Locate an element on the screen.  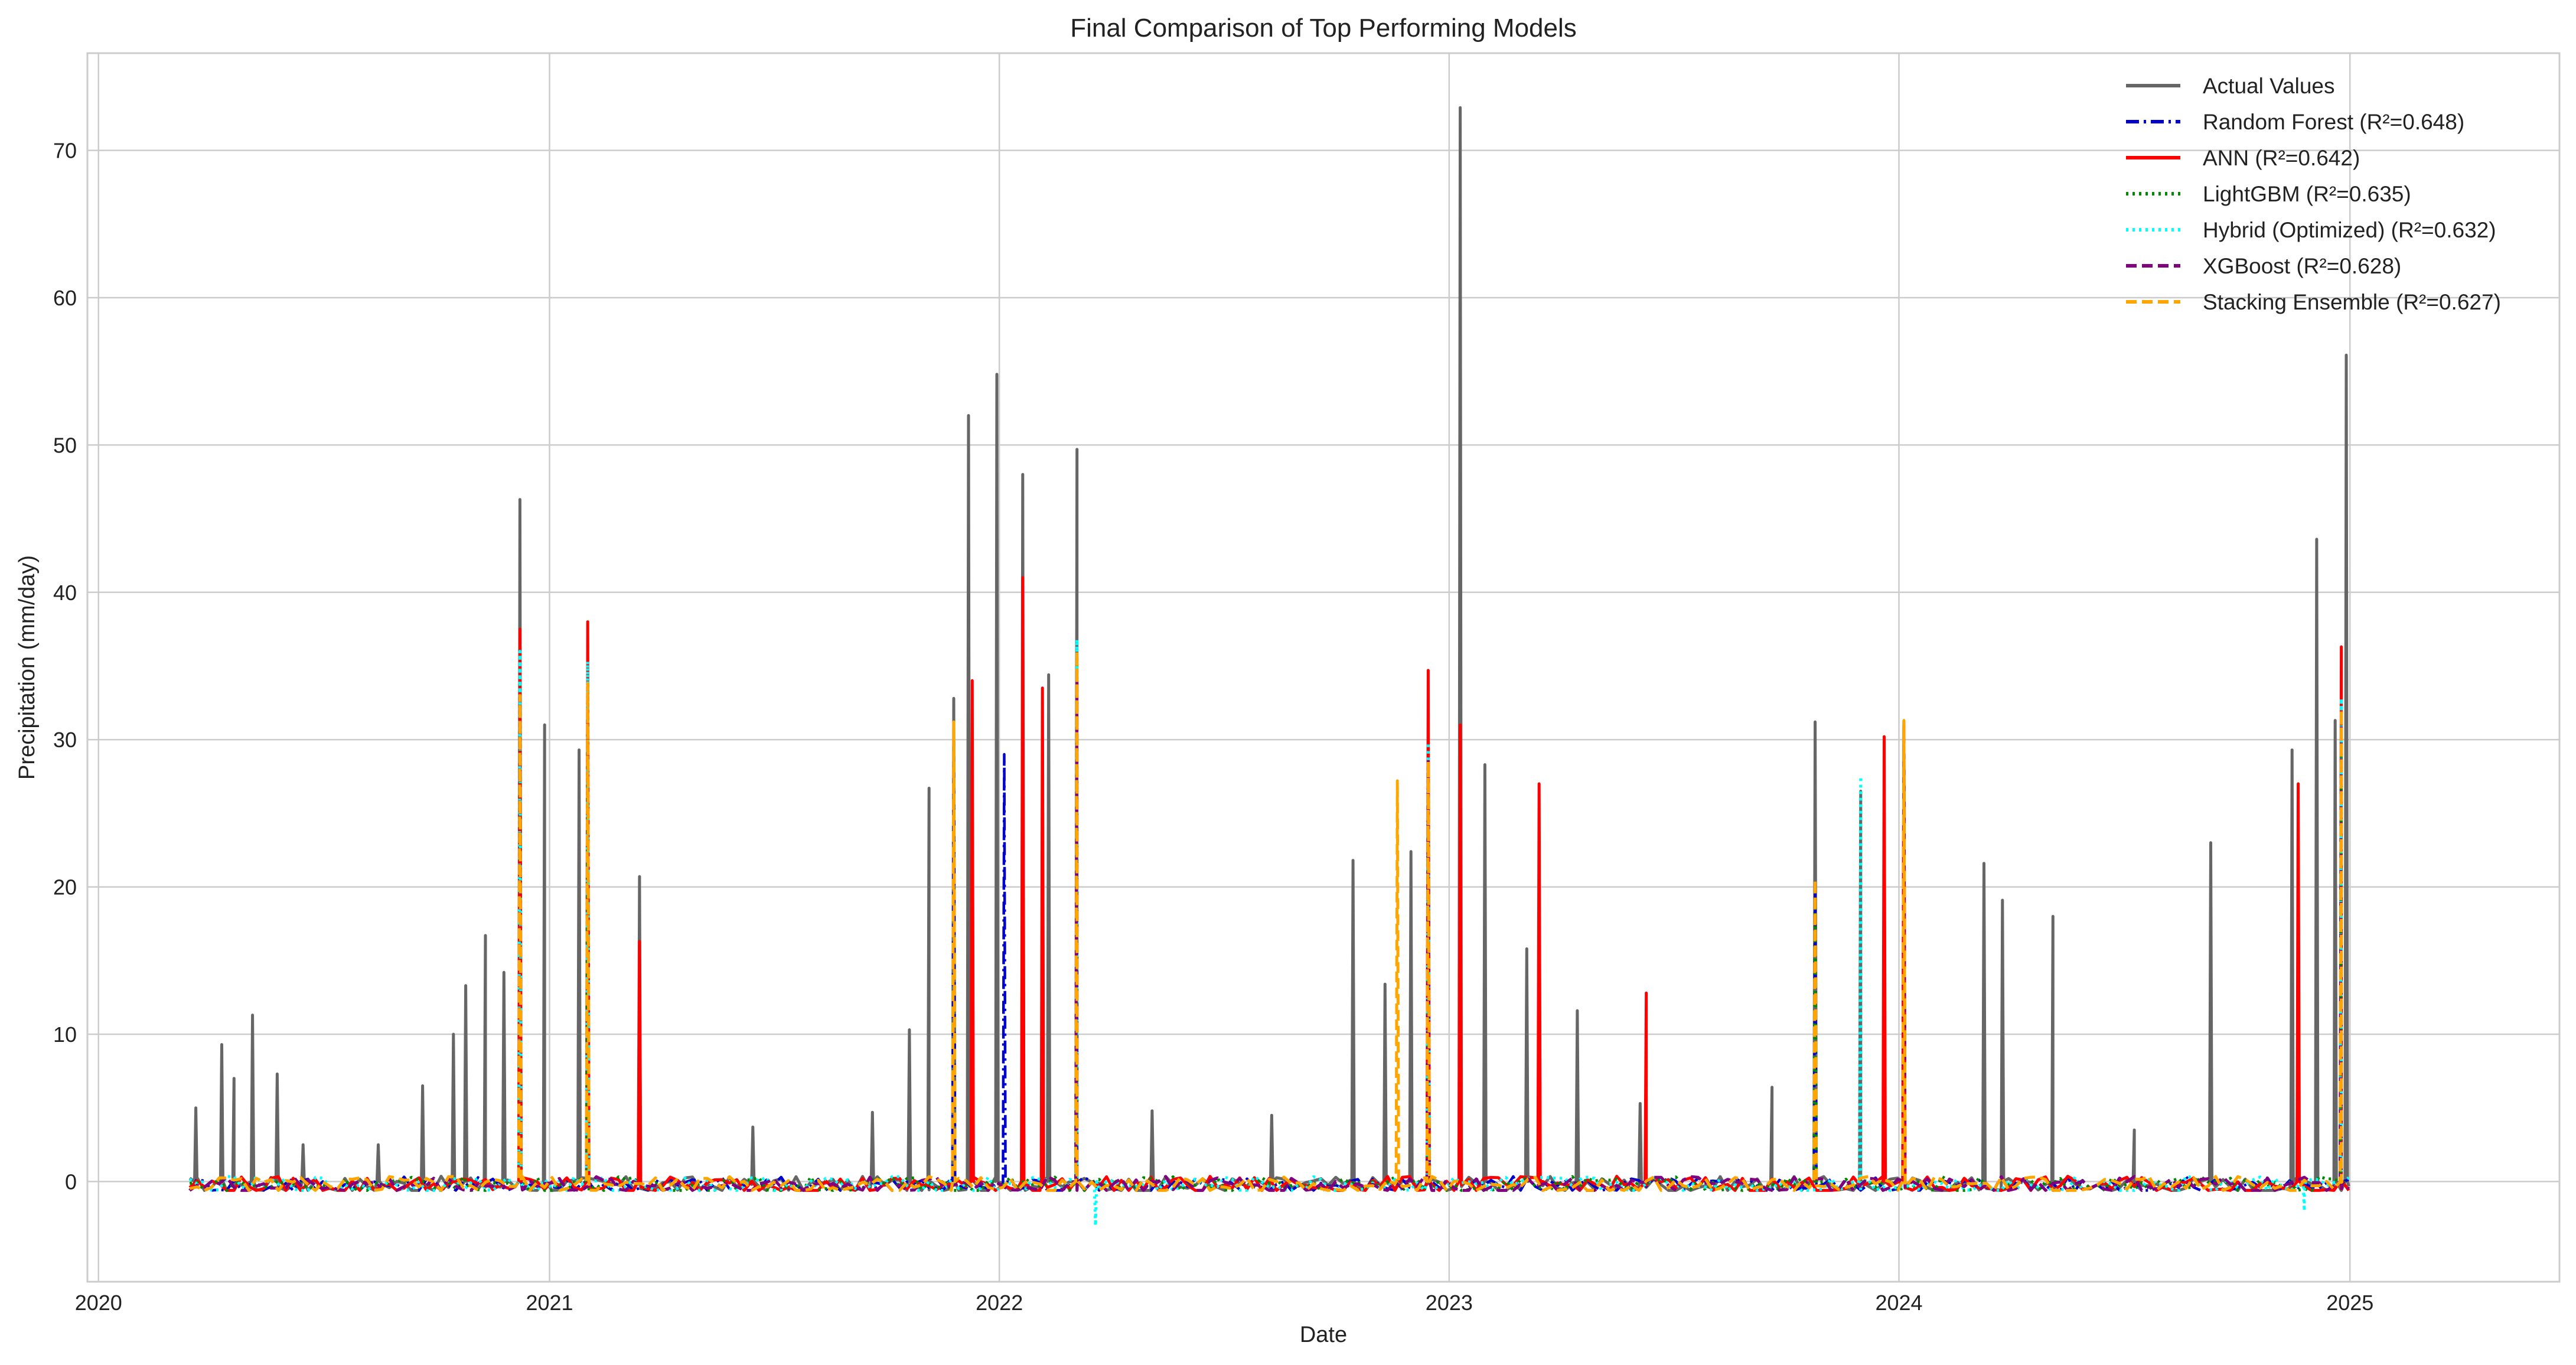
y-tick-label: 20 is located at coordinates (65, 887).